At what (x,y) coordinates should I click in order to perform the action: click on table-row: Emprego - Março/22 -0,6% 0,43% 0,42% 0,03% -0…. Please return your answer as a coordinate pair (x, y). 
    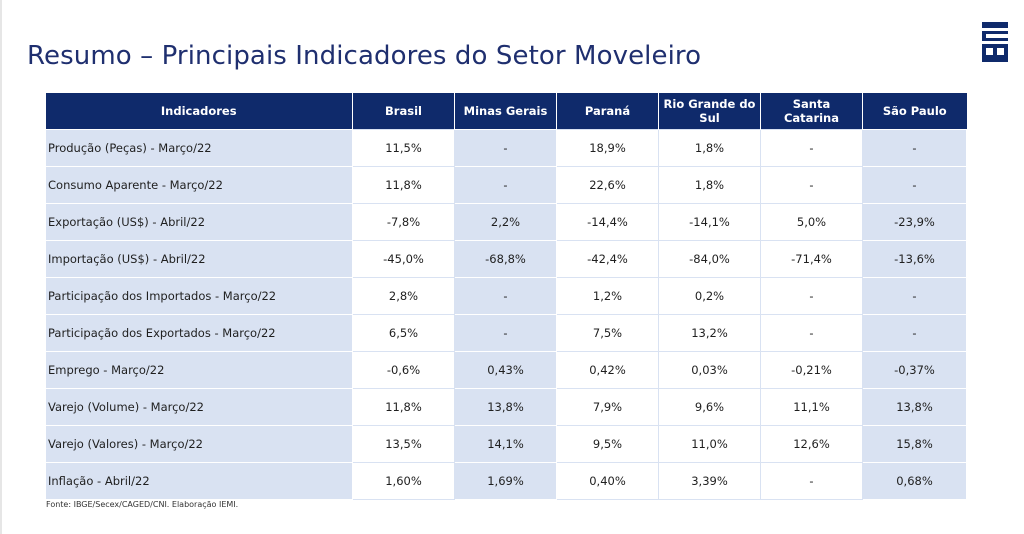
    Looking at the image, I should click on (506, 370).